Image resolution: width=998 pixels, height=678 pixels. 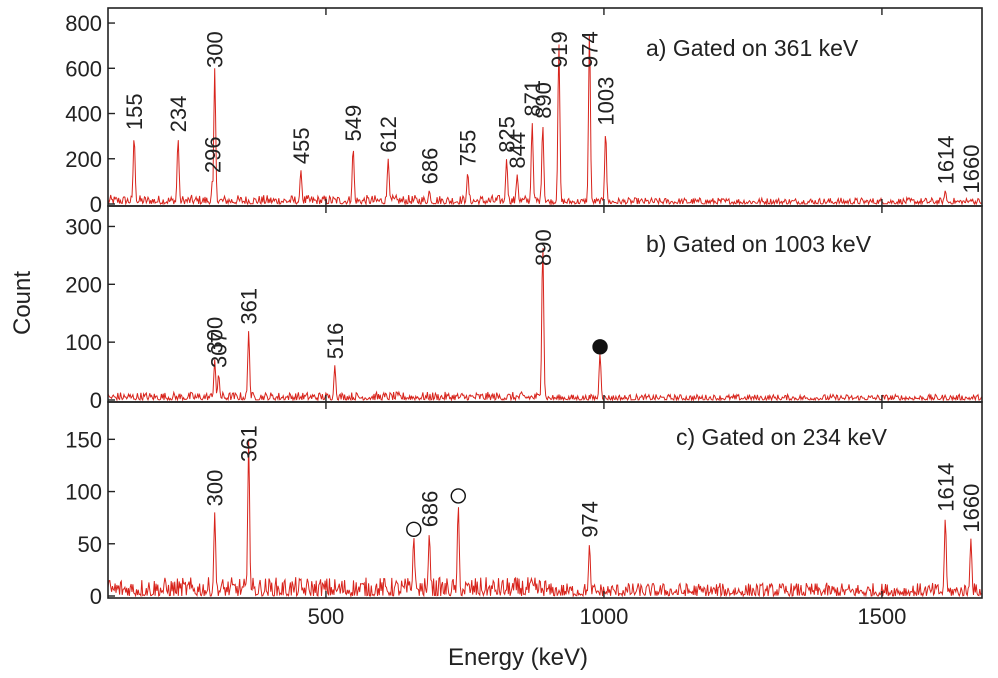 What do you see at coordinates (326, 616) in the screenshot?
I see `x-tick-label: 500` at bounding box center [326, 616].